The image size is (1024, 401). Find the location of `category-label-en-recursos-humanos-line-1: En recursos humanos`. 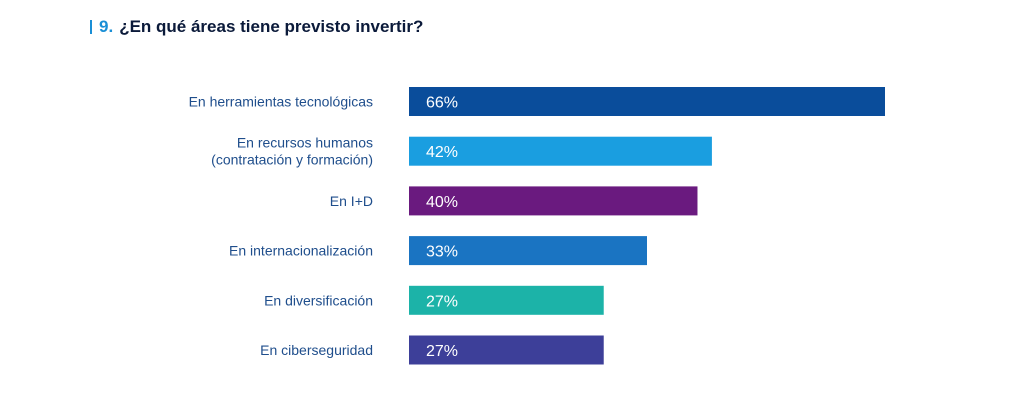

category-label-en-recursos-humanos-line-1: En recursos humanos is located at coordinates (305, 143).